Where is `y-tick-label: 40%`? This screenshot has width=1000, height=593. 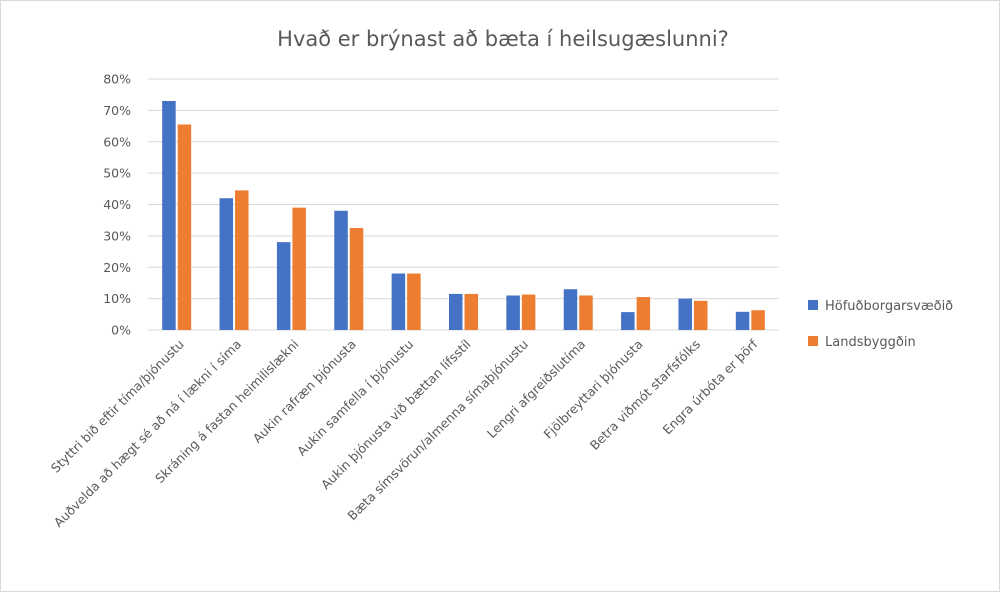 y-tick-label: 40% is located at coordinates (117, 204).